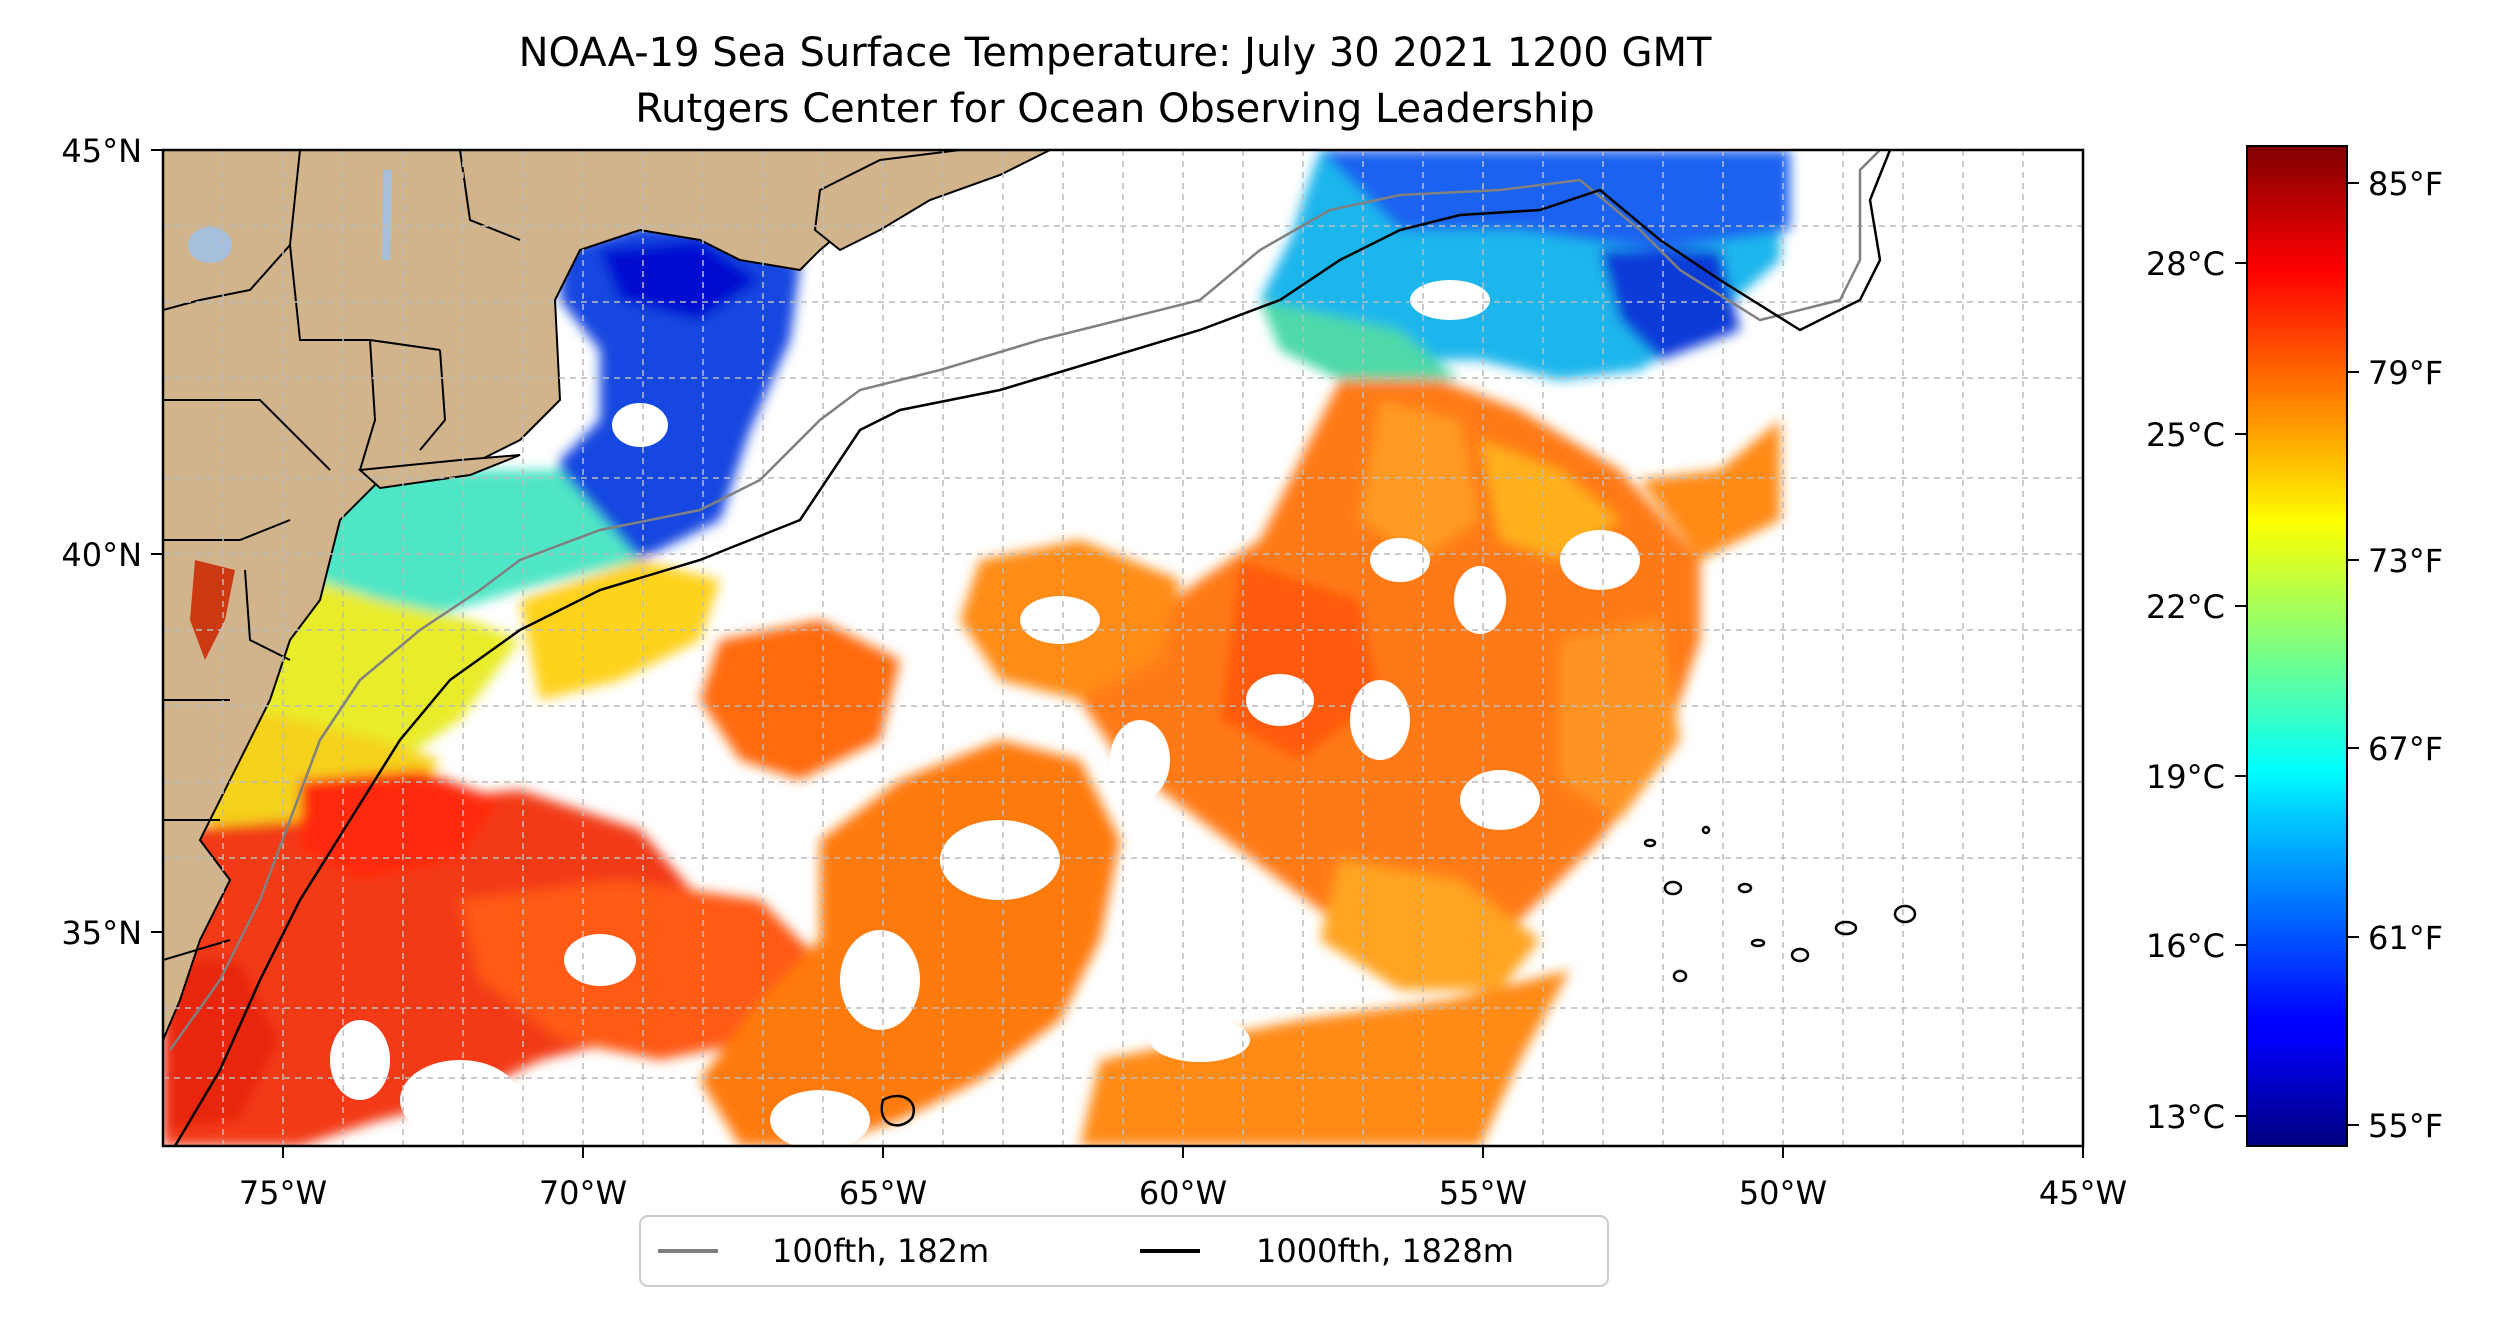  Describe the element at coordinates (2241, 689) in the screenshot. I see `colorbar-celsius-axis` at that location.